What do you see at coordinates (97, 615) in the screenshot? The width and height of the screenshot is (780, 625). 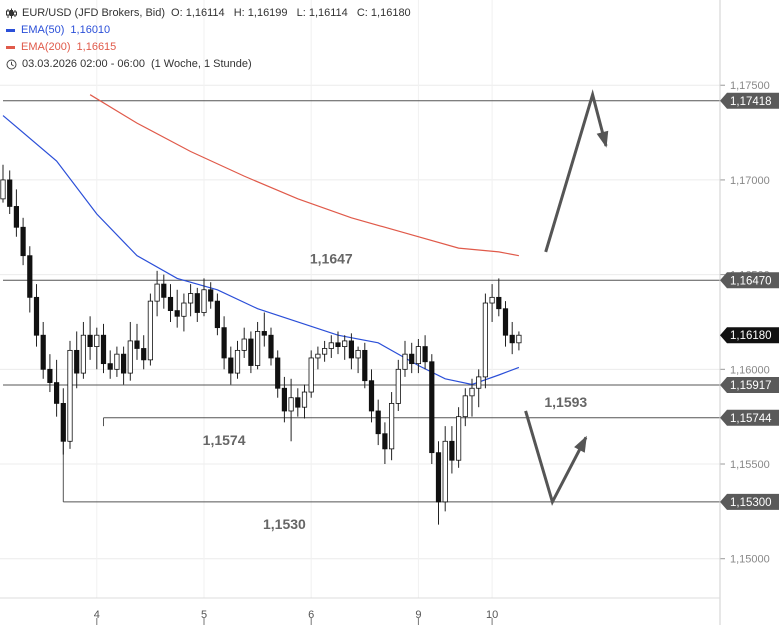 I see `x-tick-label: 4` at bounding box center [97, 615].